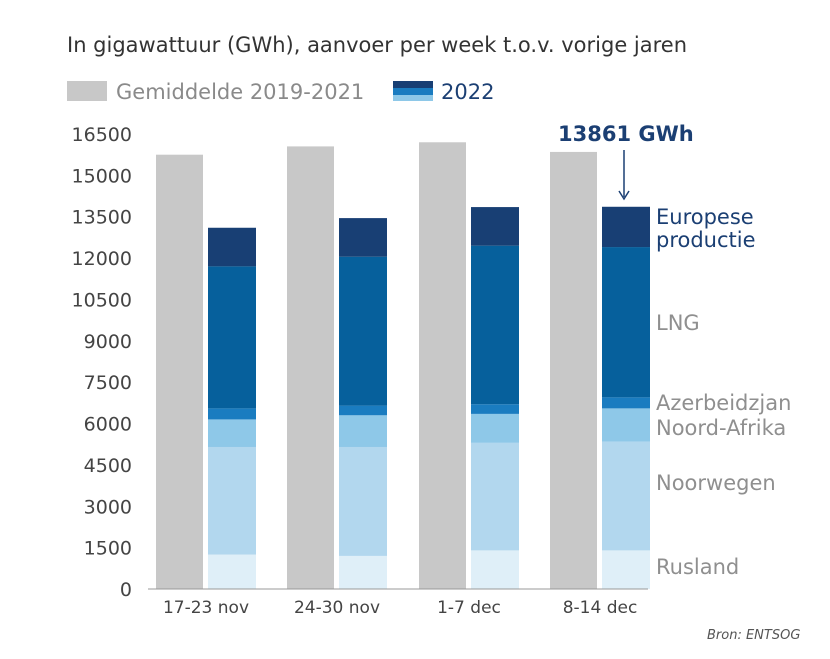 The image size is (830, 659). Describe the element at coordinates (469, 608) in the screenshot. I see `x-category-label: 1-7 dec` at that location.